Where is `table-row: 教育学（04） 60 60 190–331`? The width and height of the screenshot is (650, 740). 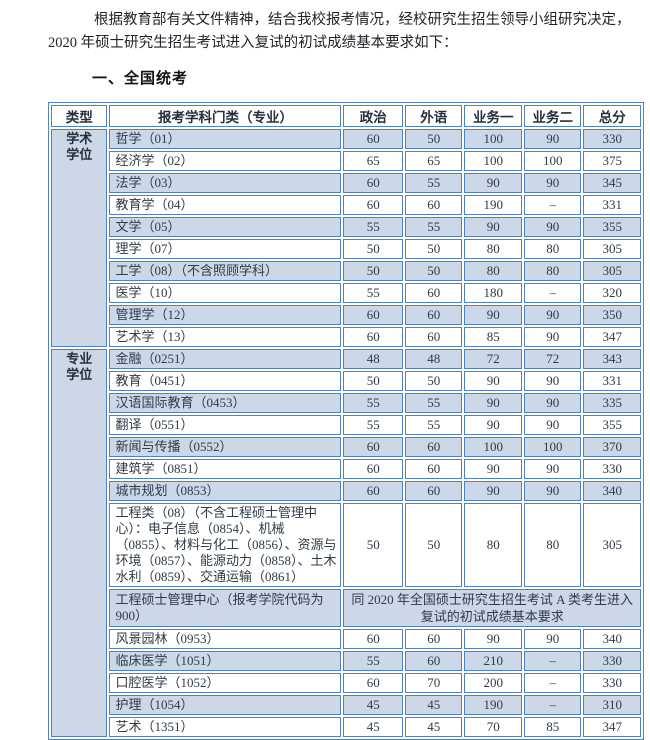
table-row: 教育学（04） 60 60 190–331 is located at coordinates (346, 205).